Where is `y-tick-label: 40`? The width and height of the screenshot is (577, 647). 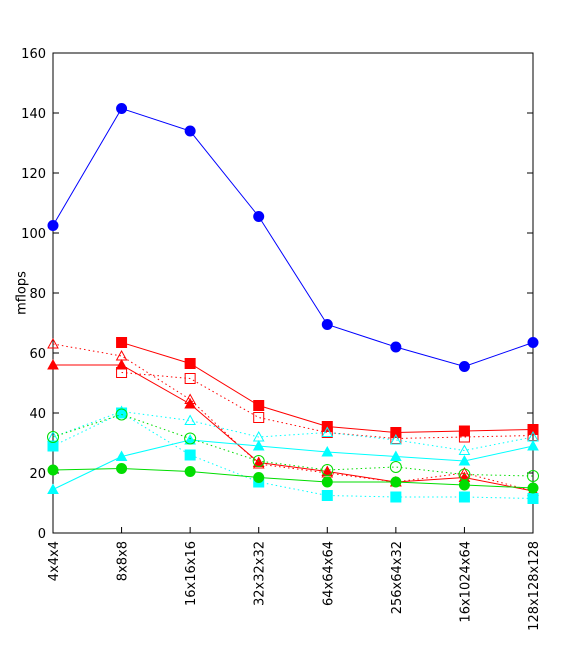
y-tick-label: 40 is located at coordinates (37, 414).